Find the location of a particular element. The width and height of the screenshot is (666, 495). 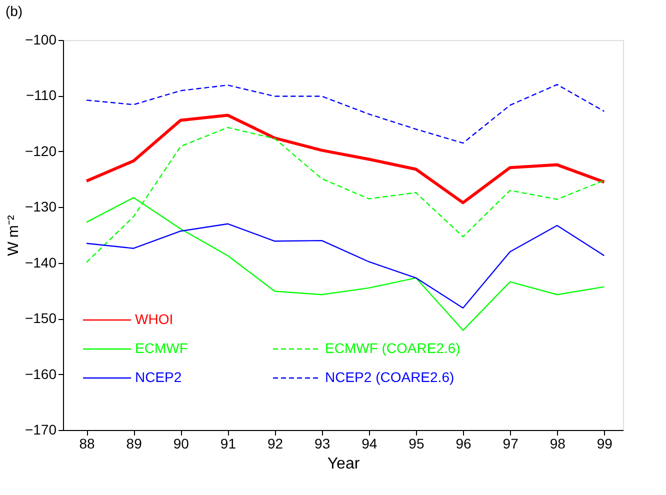

x-tick-label: 98 is located at coordinates (558, 444).